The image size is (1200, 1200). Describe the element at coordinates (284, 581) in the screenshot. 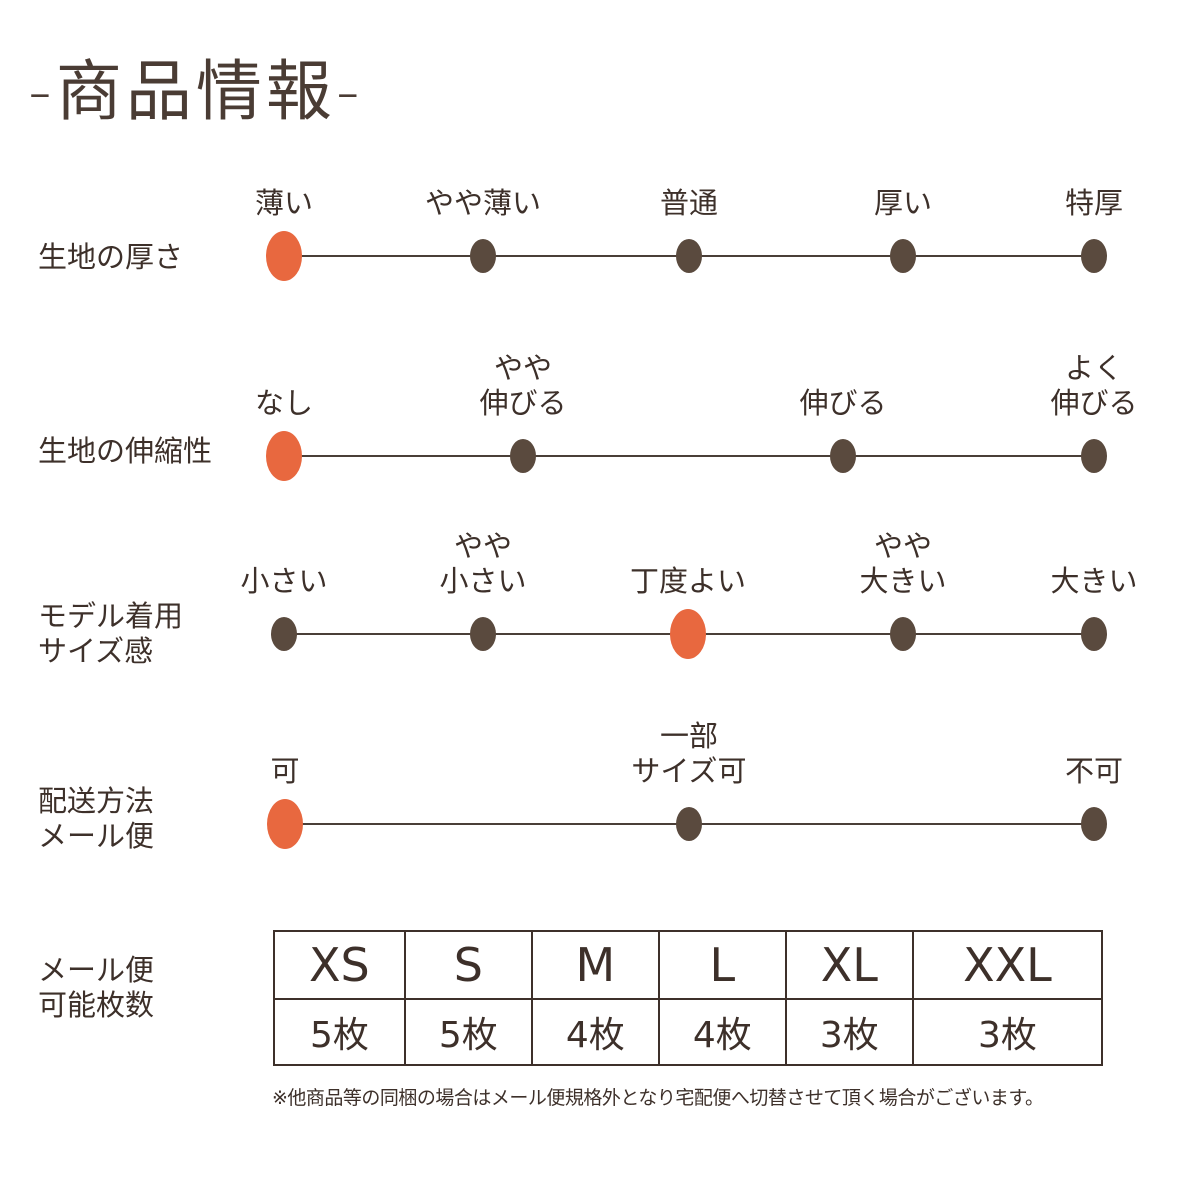

I see `scale-option-label: 小さい` at that location.